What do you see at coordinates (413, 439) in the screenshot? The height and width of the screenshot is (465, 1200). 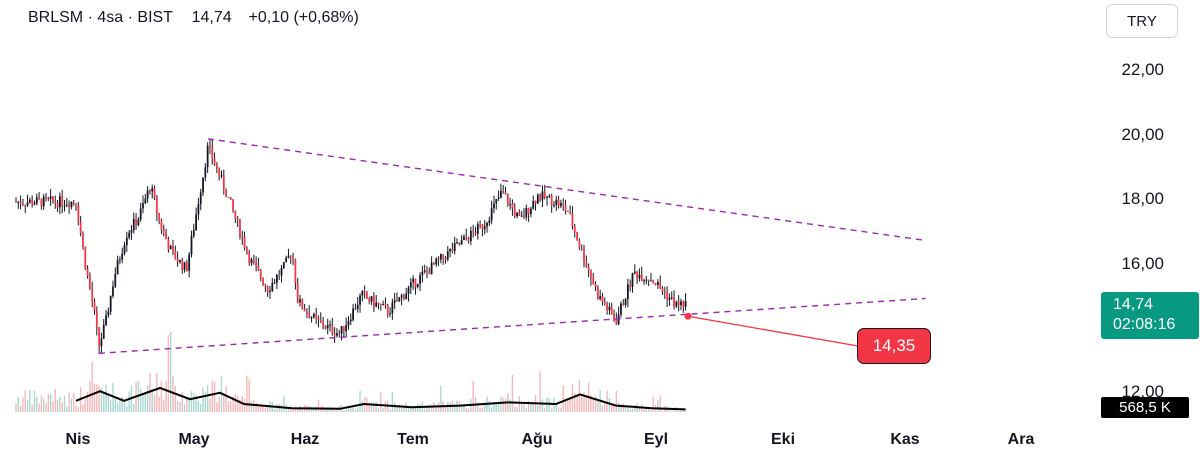 I see `x-tick-label: Tem` at bounding box center [413, 439].